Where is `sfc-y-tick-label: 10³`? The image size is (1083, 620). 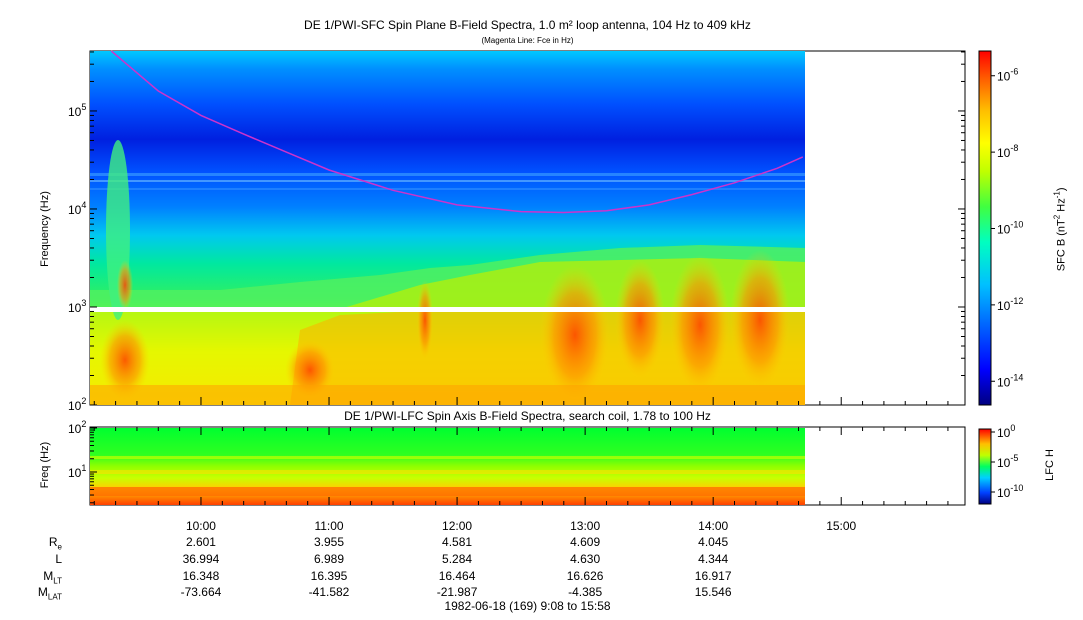 sfc-y-tick-label: 10³ is located at coordinates (77, 306).